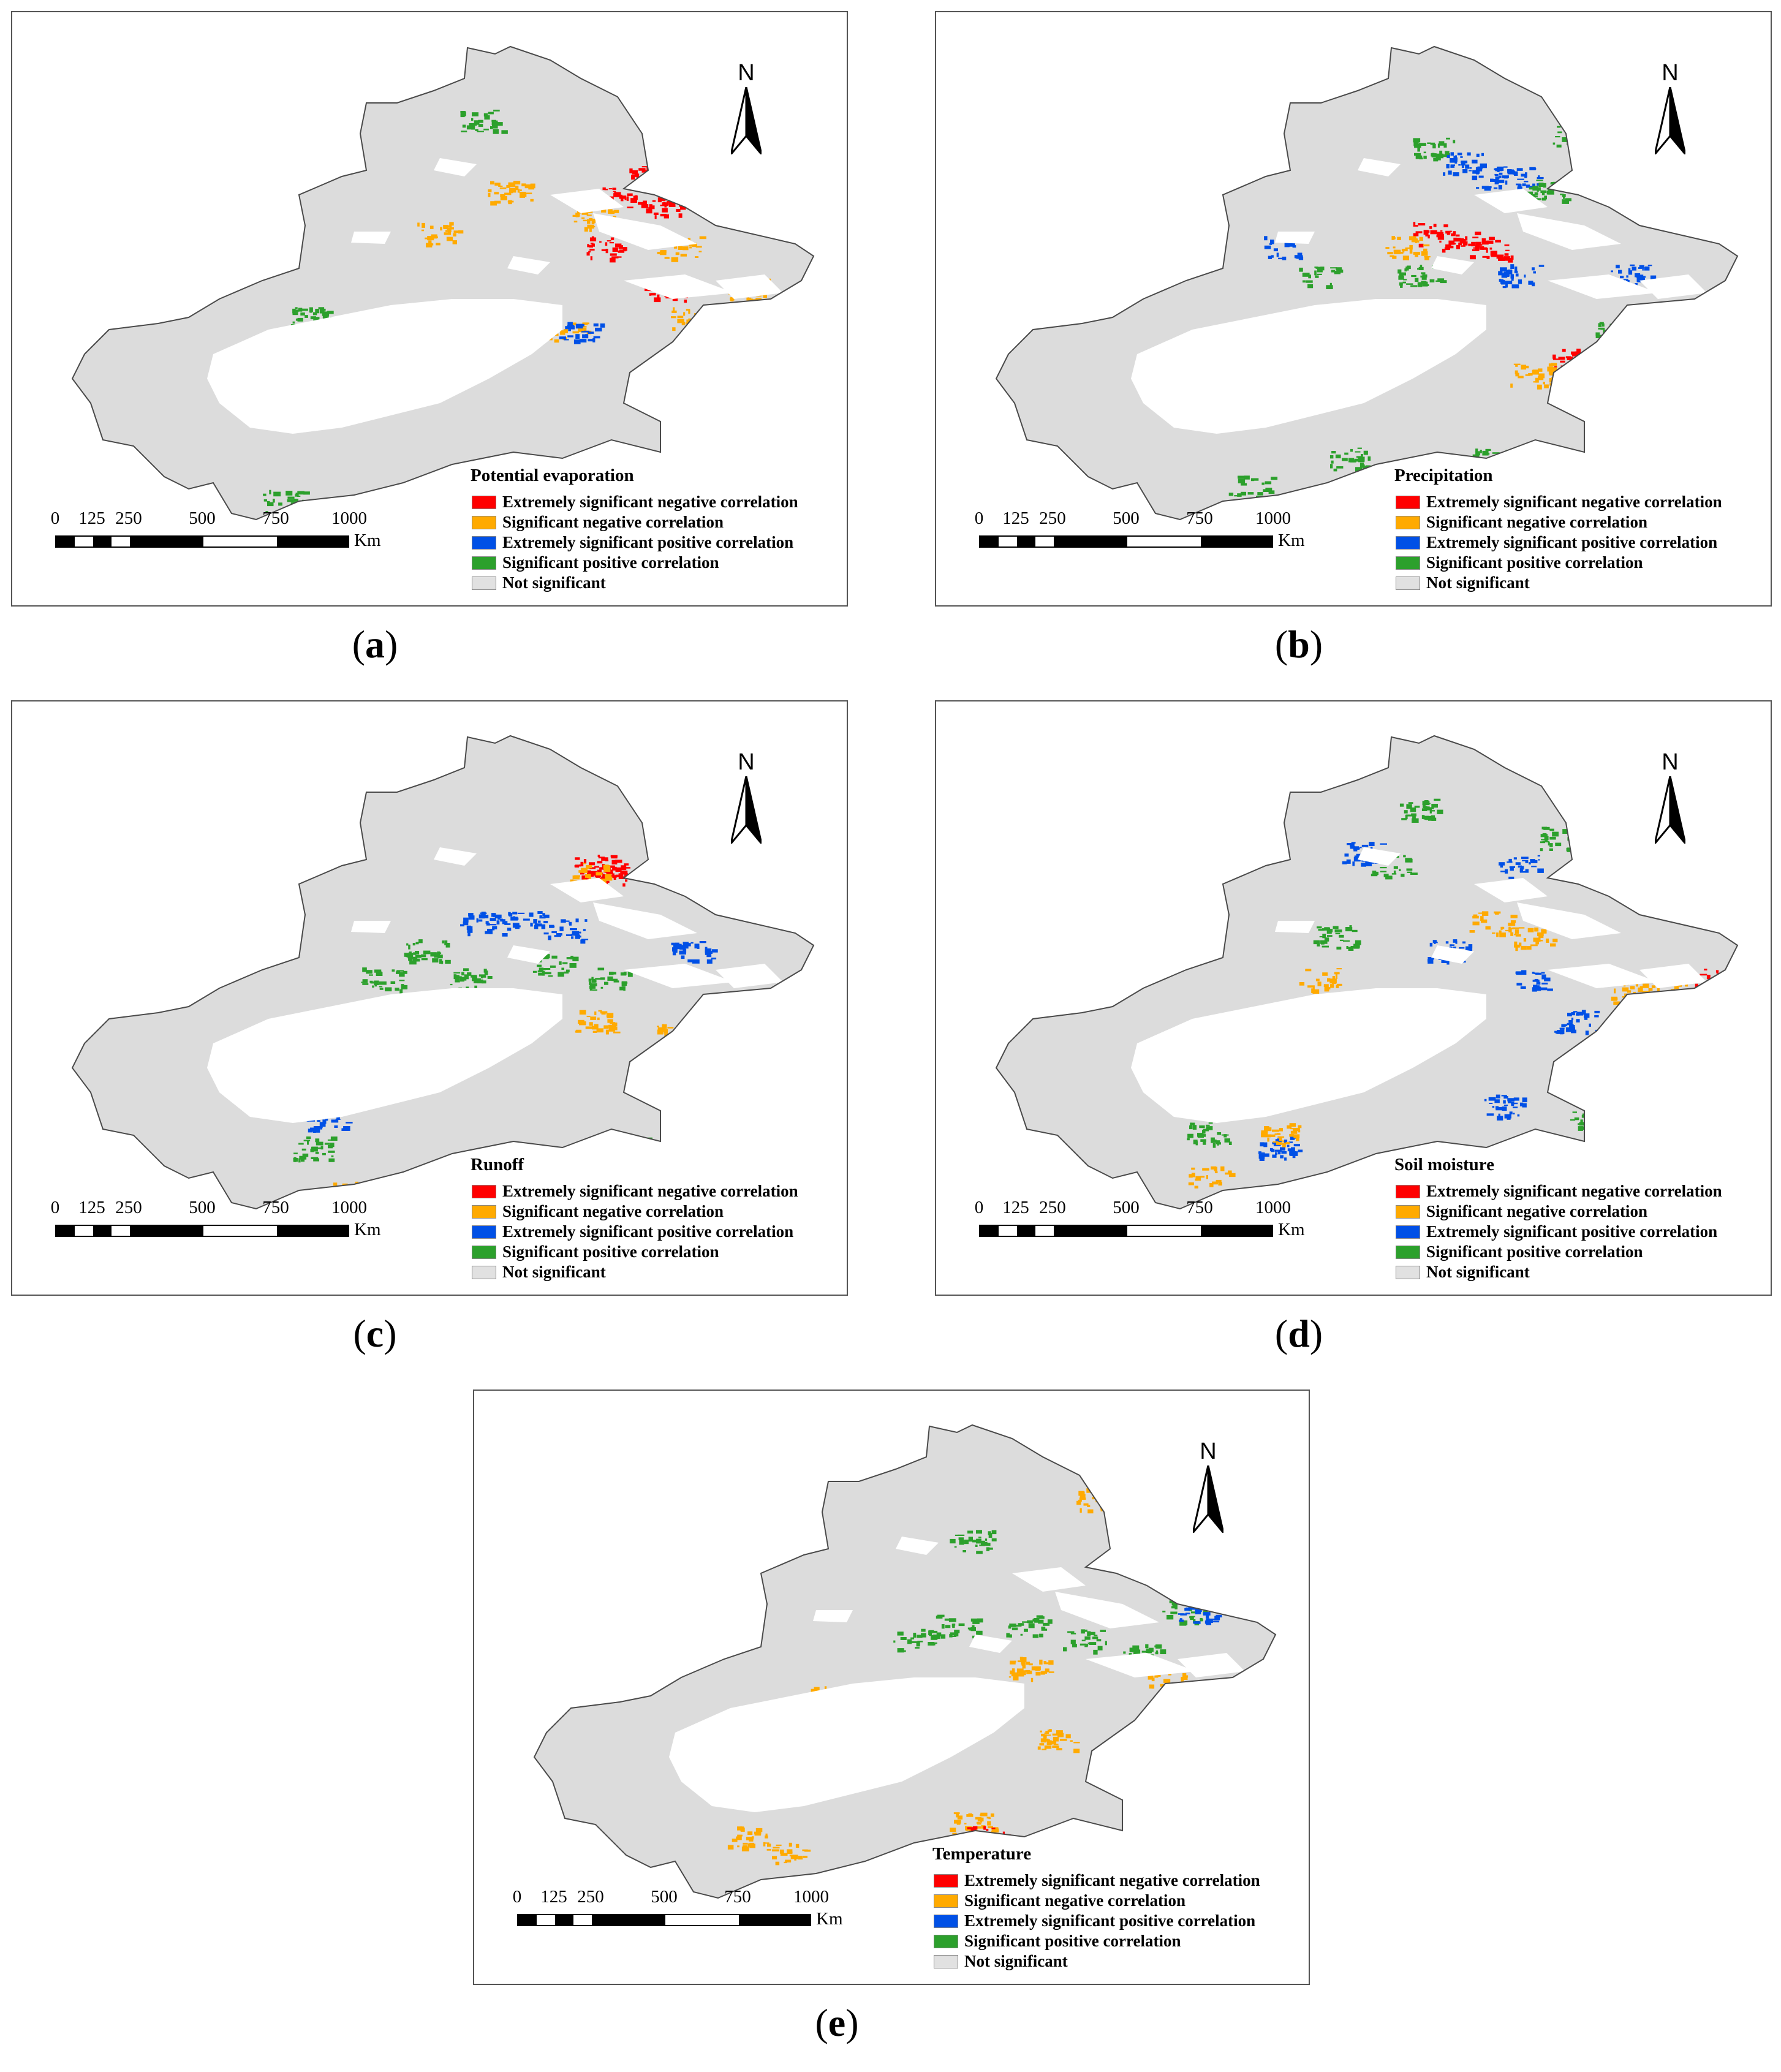 The height and width of the screenshot is (2072, 1781). I want to click on scale-bar: 0 125 250 500 750 1000 Km, so click(1148, 1225).